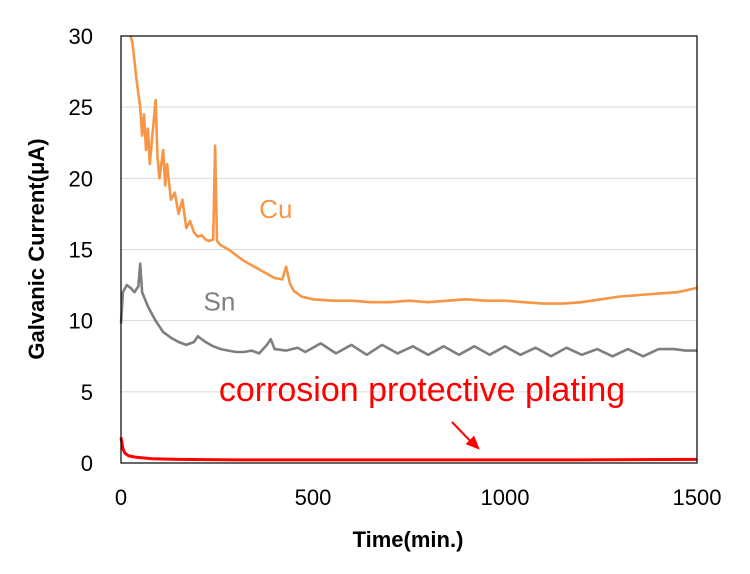 This screenshot has height=574, width=750. Describe the element at coordinates (422, 390) in the screenshot. I see `annotation-corrosion-protective-plating: corrosion protective plating` at that location.